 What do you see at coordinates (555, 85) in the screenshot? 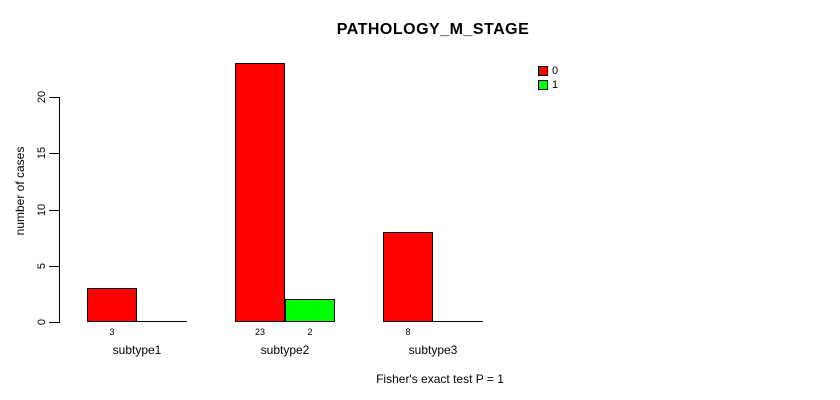
I see `legend-label: 1` at bounding box center [555, 85].